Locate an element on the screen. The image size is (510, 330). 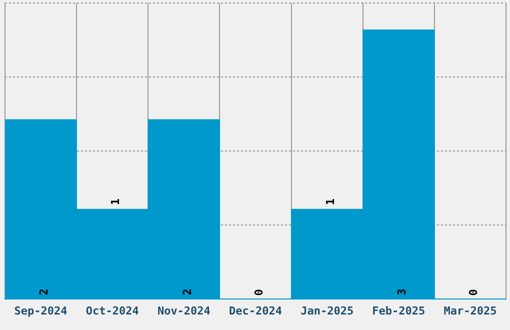
x-tick-label: Feb-2025 is located at coordinates (399, 311).